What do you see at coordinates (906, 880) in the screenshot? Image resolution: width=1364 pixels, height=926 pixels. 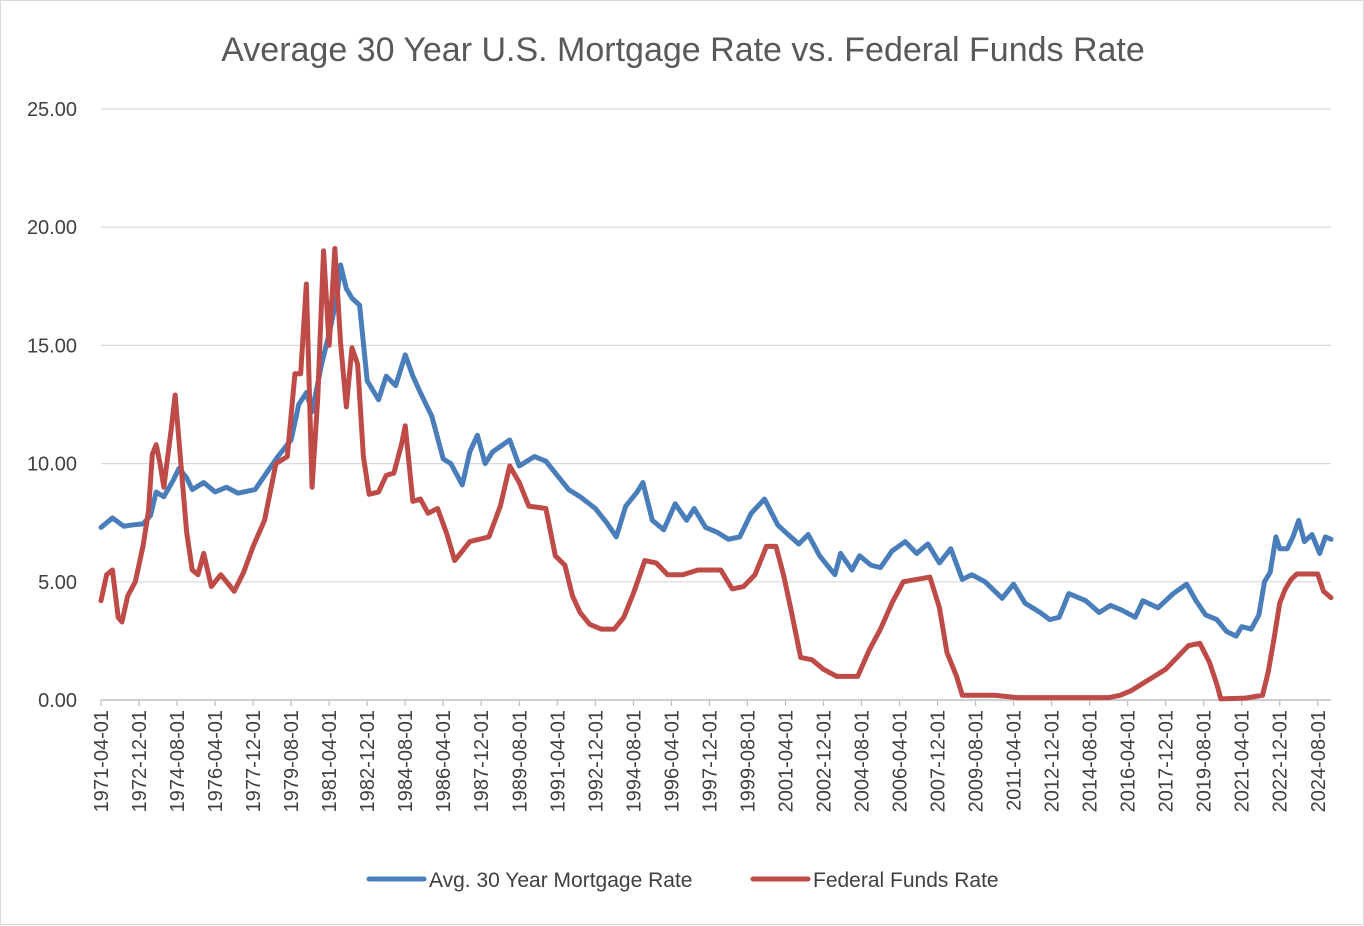 I see `legend-label: Federal Funds Rate` at bounding box center [906, 880].